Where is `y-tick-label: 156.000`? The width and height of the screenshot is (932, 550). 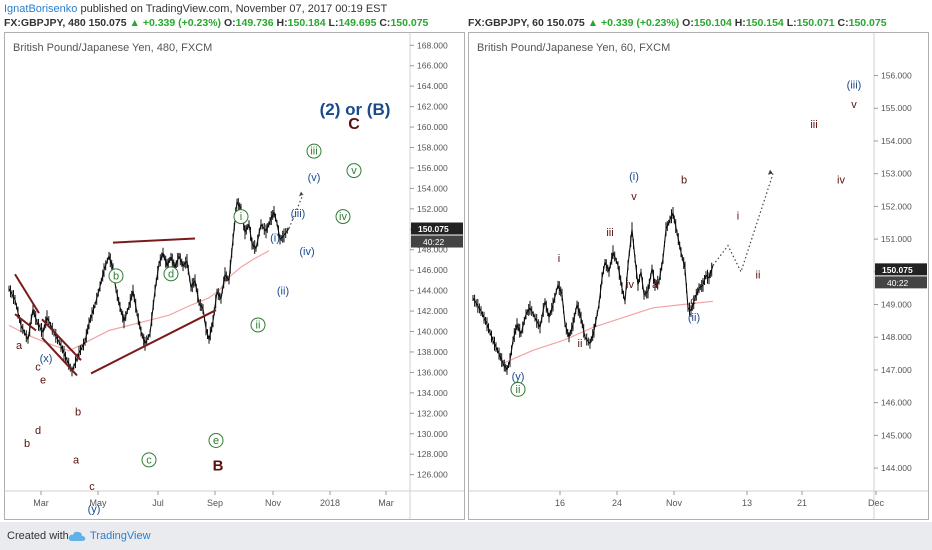
y-tick-label: 156.000 is located at coordinates (432, 168).